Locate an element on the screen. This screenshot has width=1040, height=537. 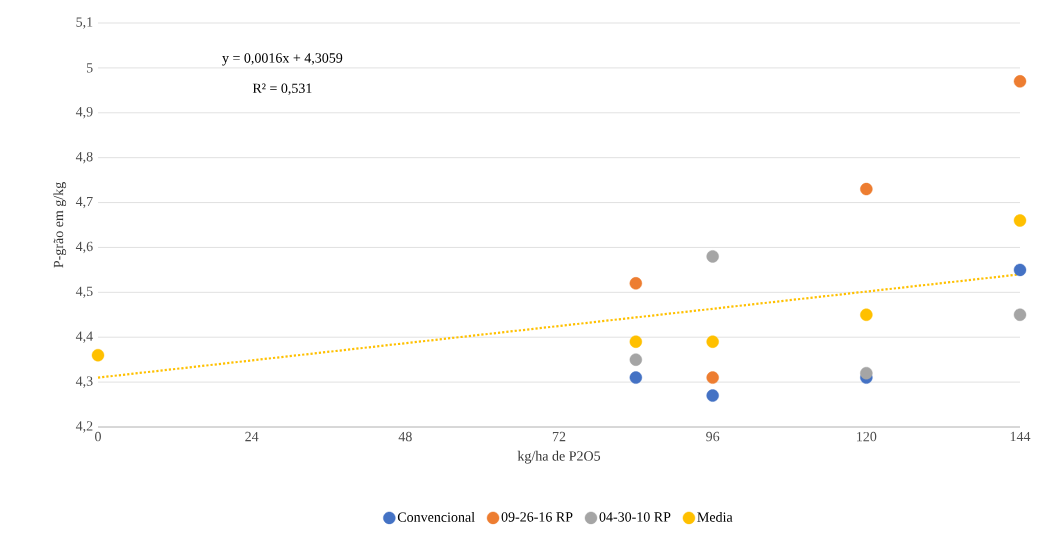
x-axis-title: kg/ha de P2O5 is located at coordinates (559, 457).